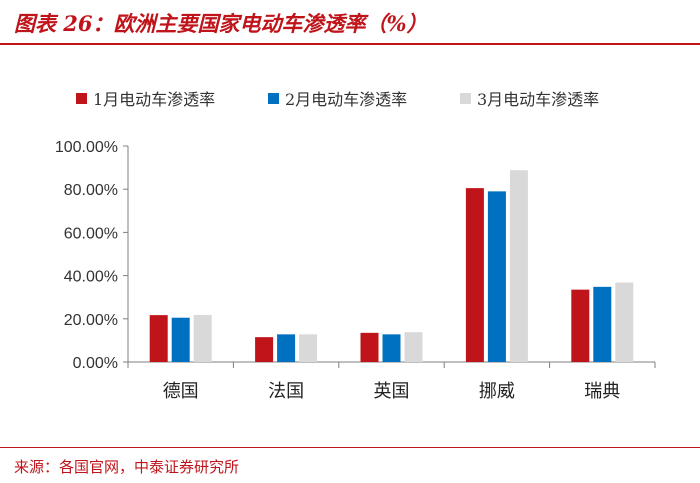  I want to click on y-tick-label: 20.00%, so click(91, 320).